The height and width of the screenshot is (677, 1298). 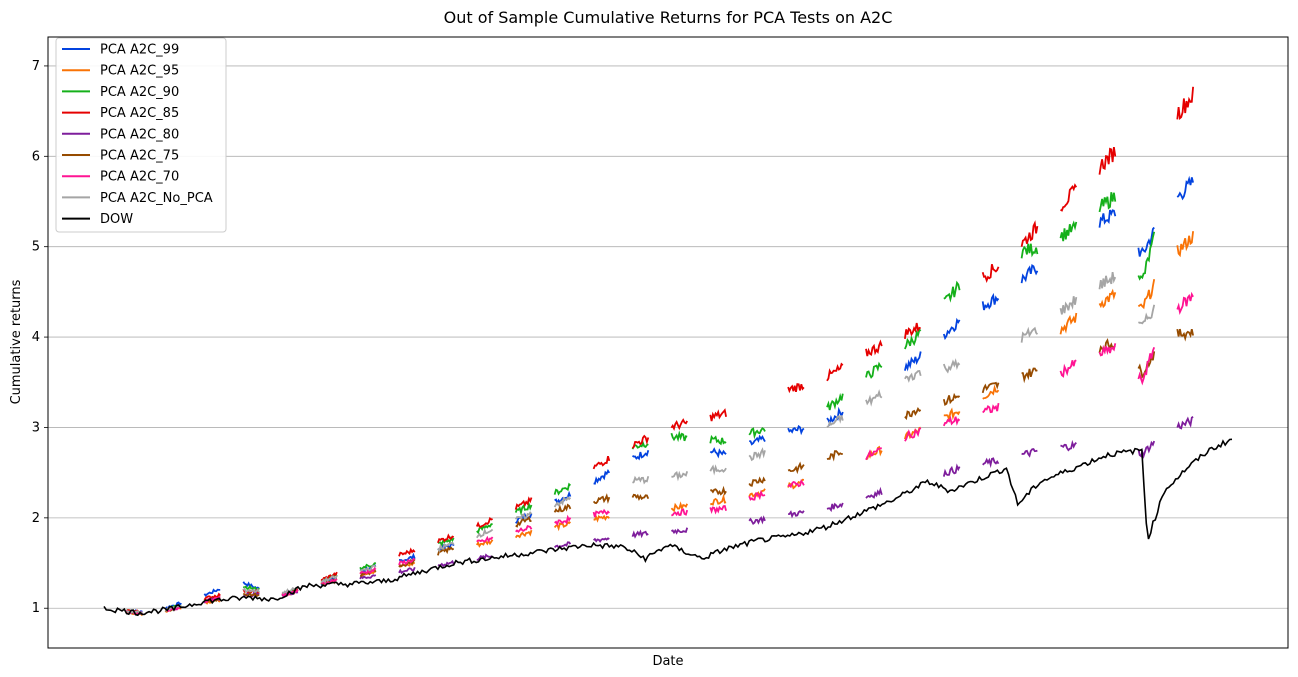 I want to click on legend-label: PCA A2C_85, so click(x=139, y=113).